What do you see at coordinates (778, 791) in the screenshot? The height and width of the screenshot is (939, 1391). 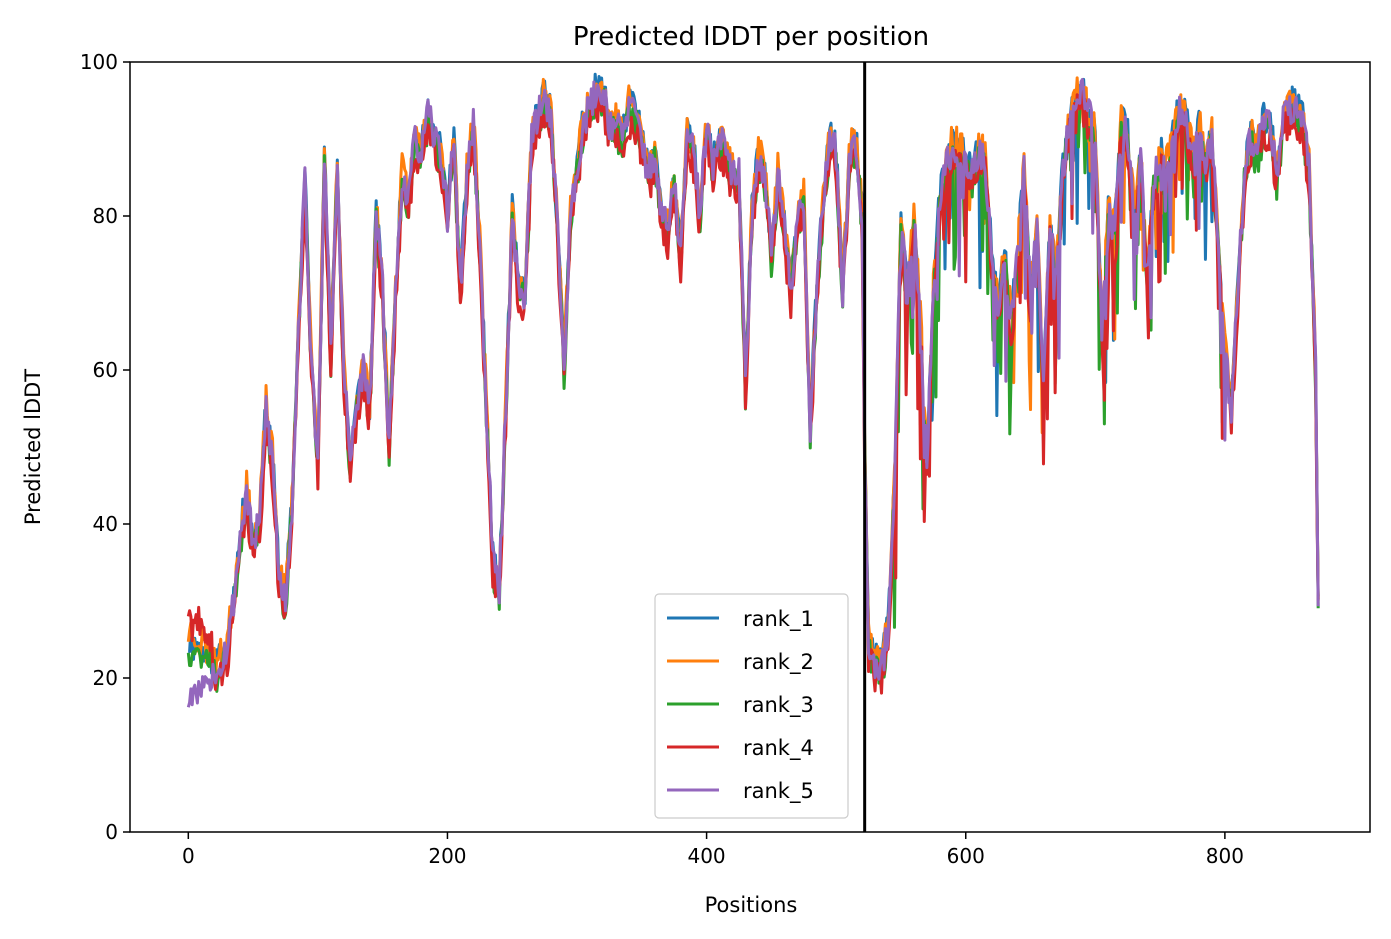 I see `legend-label-rank_5: rank_5` at bounding box center [778, 791].